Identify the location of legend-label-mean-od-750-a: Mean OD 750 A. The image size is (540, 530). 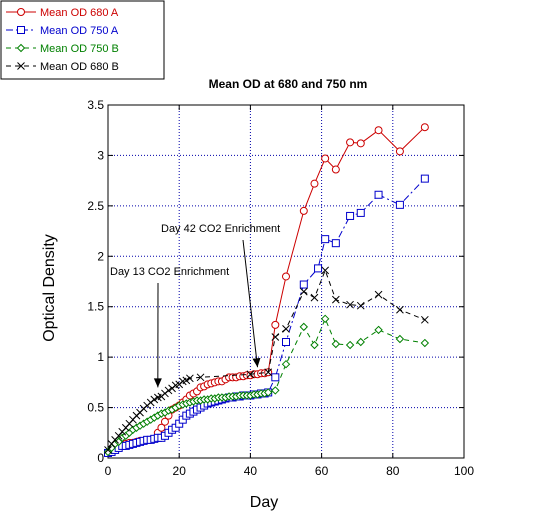
(79, 31).